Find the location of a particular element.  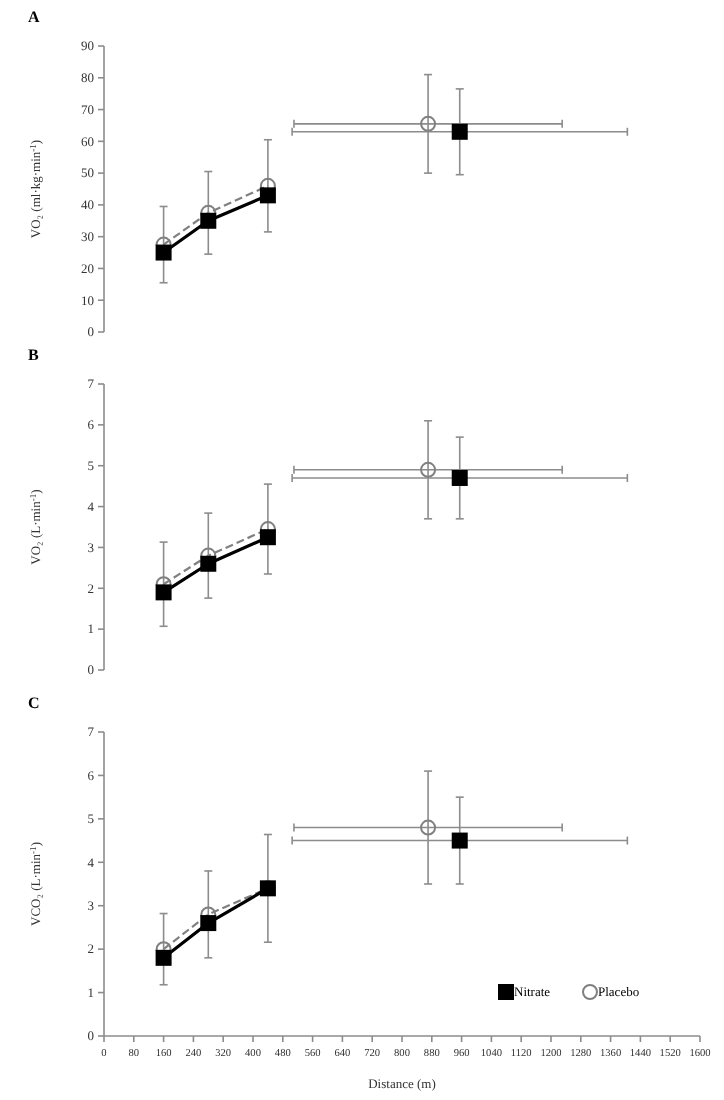

chart-title: B is located at coordinates (34, 355).